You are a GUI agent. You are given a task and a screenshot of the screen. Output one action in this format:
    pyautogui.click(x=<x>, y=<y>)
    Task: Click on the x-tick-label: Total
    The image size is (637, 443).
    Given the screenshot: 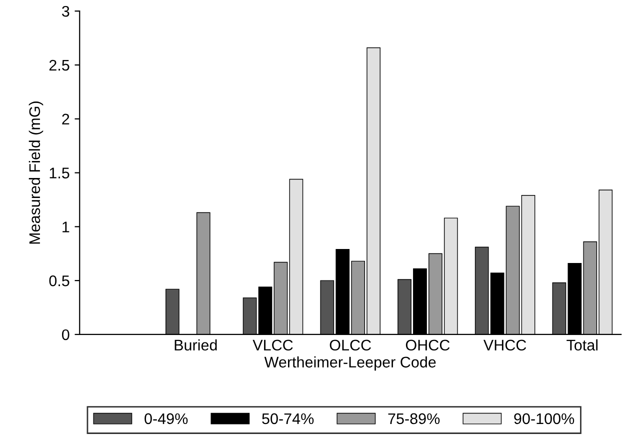 What is the action you would take?
    pyautogui.click(x=582, y=345)
    